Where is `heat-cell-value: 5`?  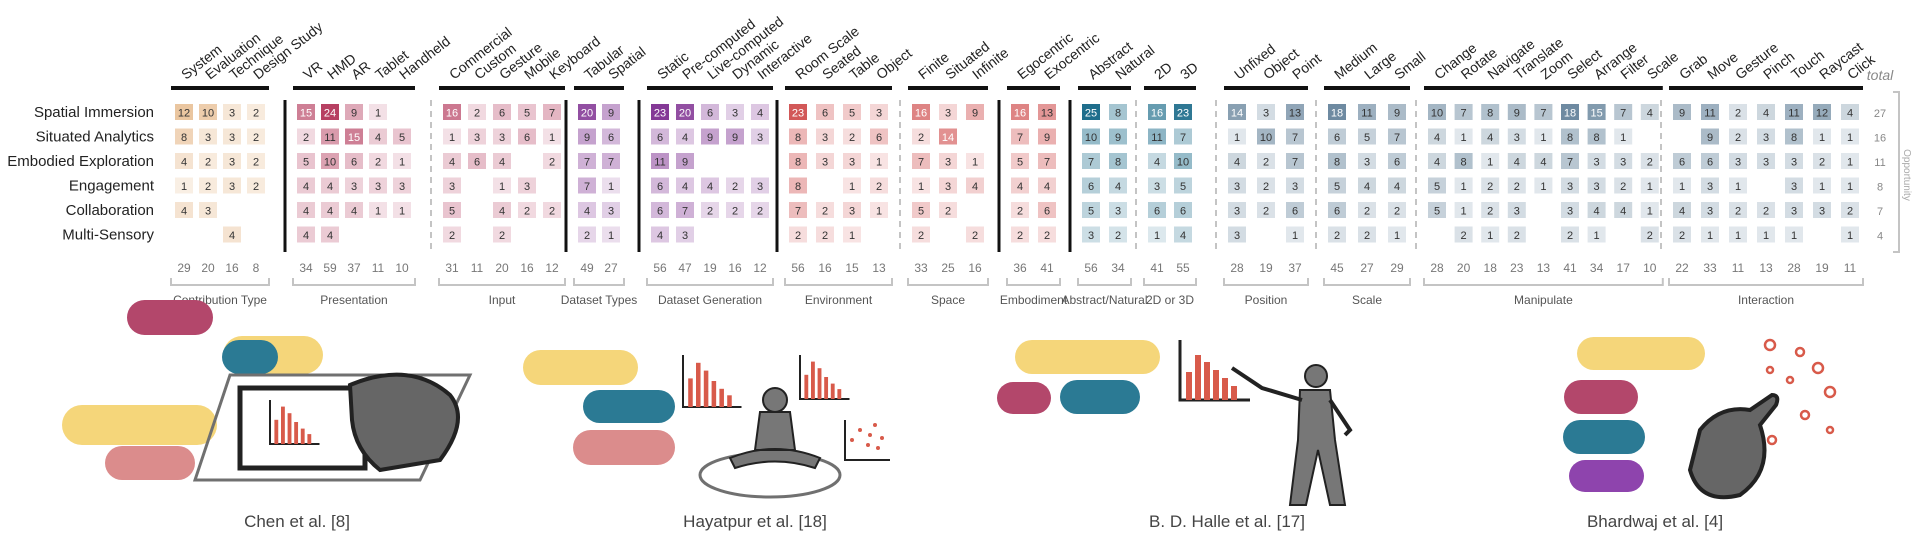 heat-cell-value: 5 is located at coordinates (527, 114).